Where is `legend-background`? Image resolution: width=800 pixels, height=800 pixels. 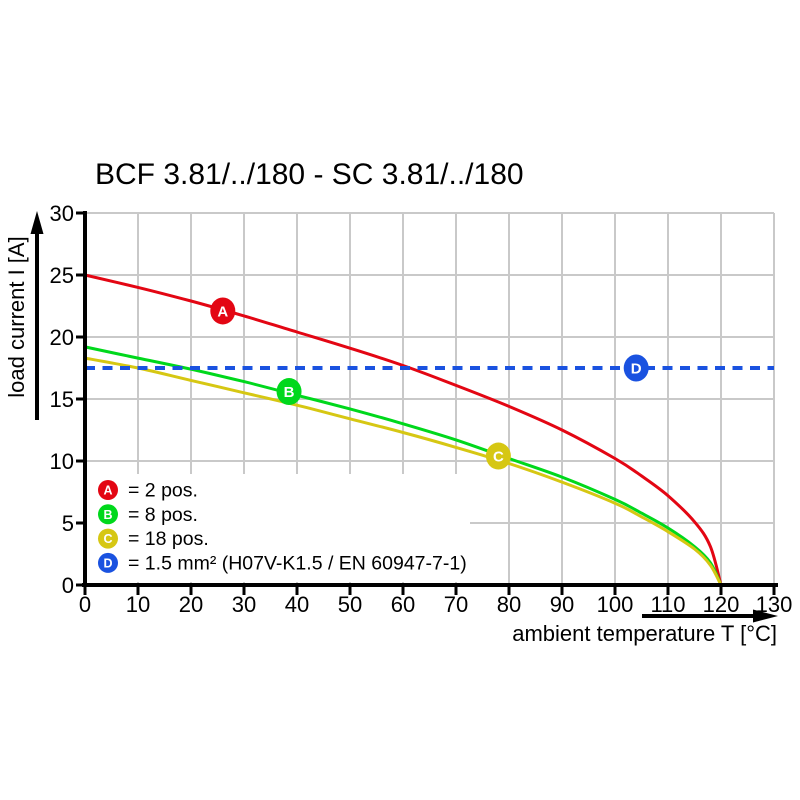 legend-background is located at coordinates (278, 528).